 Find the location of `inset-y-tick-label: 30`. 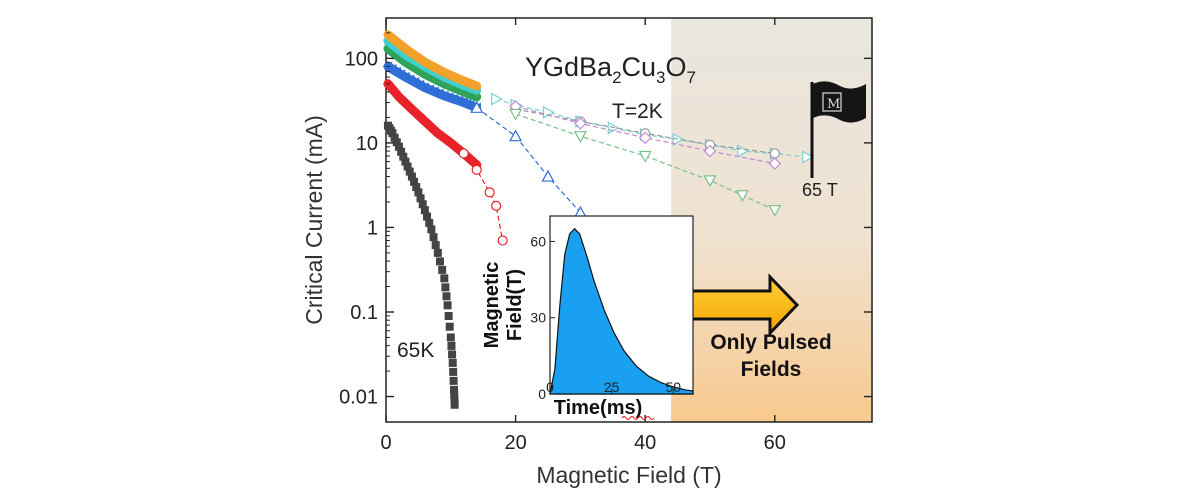

inset-y-tick-label: 30 is located at coordinates (538, 318).